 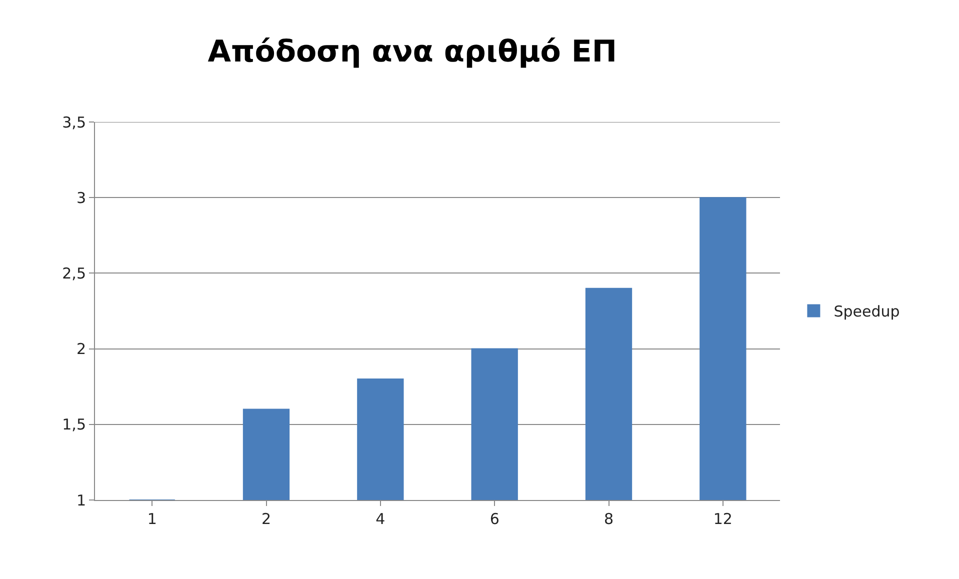 I want to click on y-tick-label: 2, so click(x=81, y=349).